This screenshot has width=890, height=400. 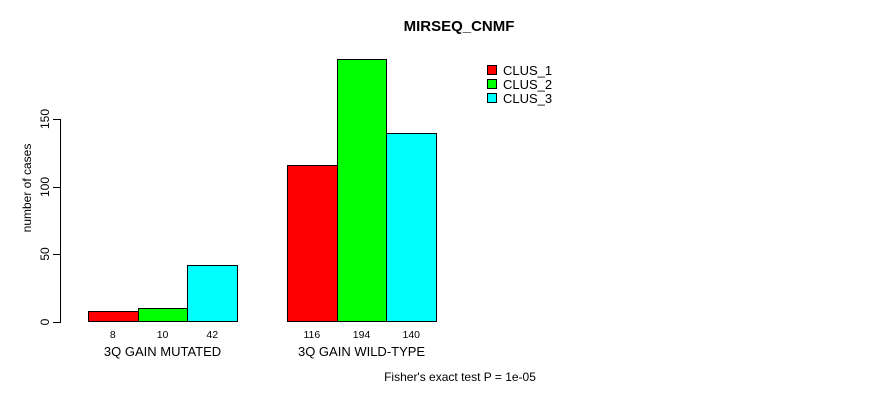 What do you see at coordinates (45, 254) in the screenshot?
I see `y-tick-label: 50` at bounding box center [45, 254].